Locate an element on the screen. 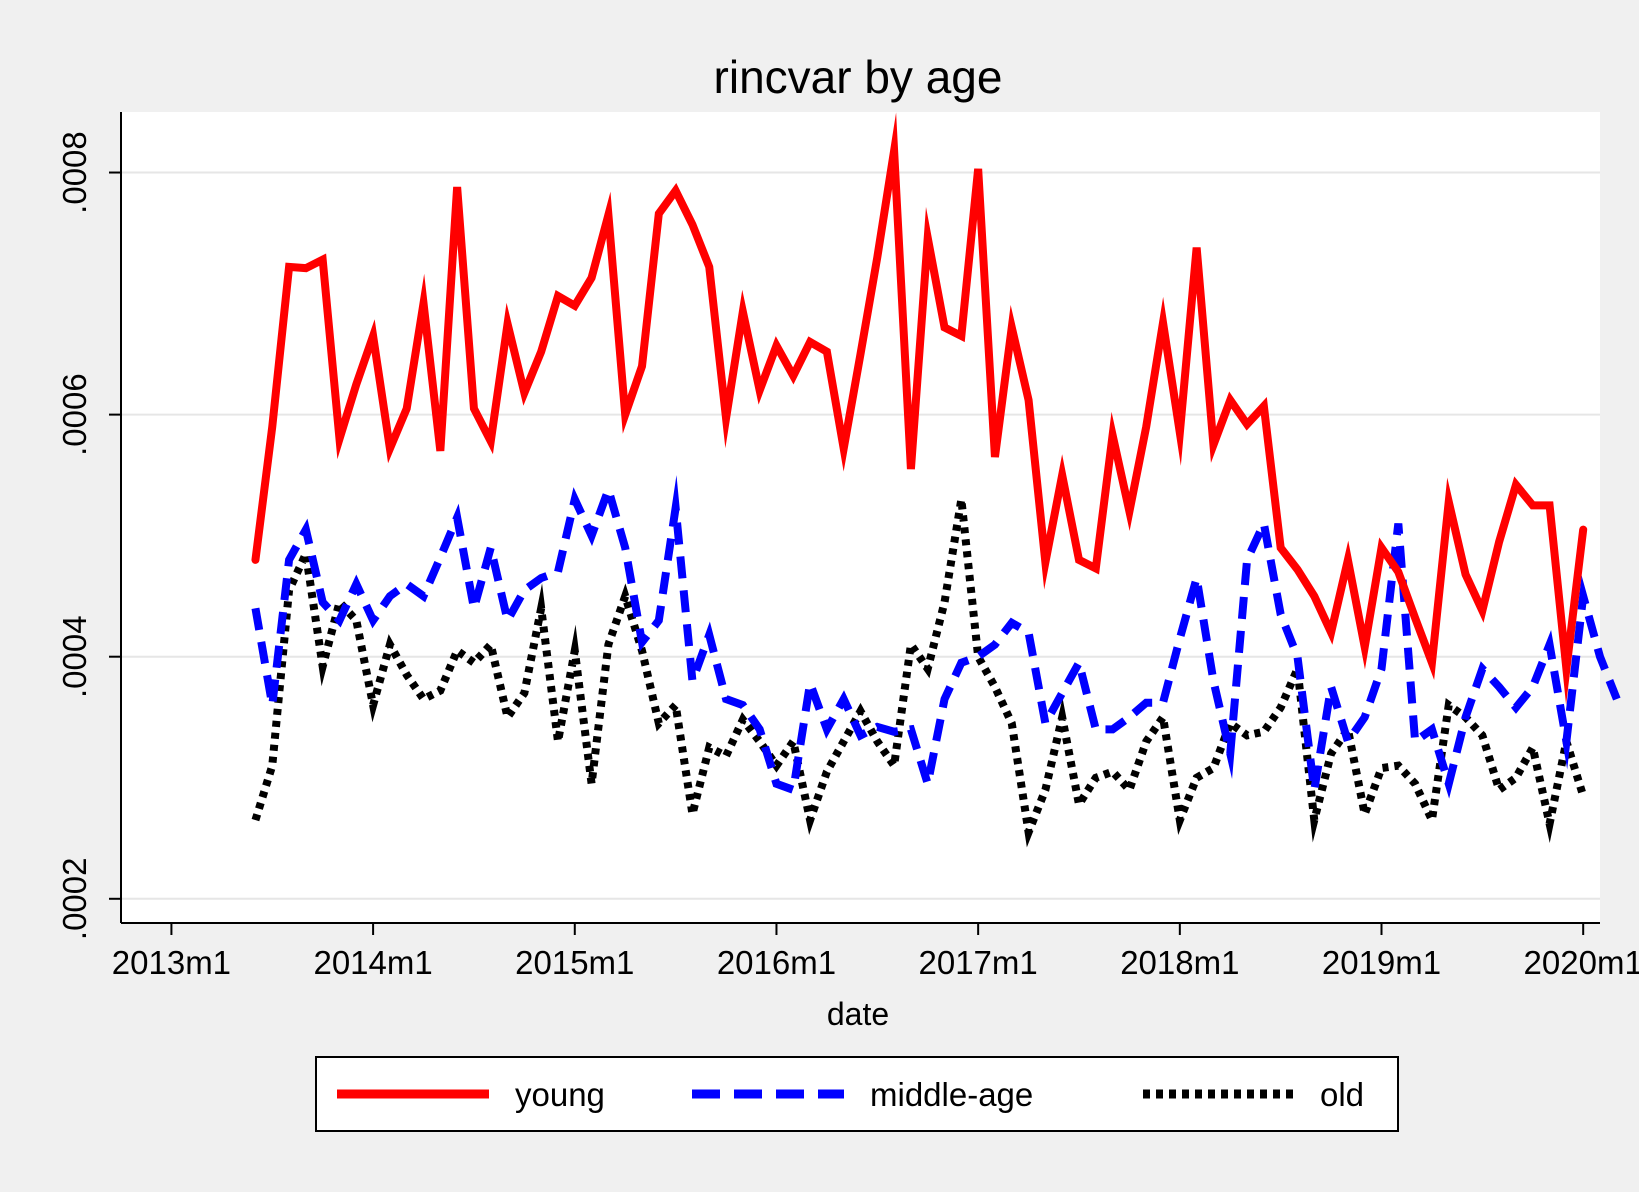 The height and width of the screenshot is (1192, 1639). legend-label-young: young is located at coordinates (560, 1094).